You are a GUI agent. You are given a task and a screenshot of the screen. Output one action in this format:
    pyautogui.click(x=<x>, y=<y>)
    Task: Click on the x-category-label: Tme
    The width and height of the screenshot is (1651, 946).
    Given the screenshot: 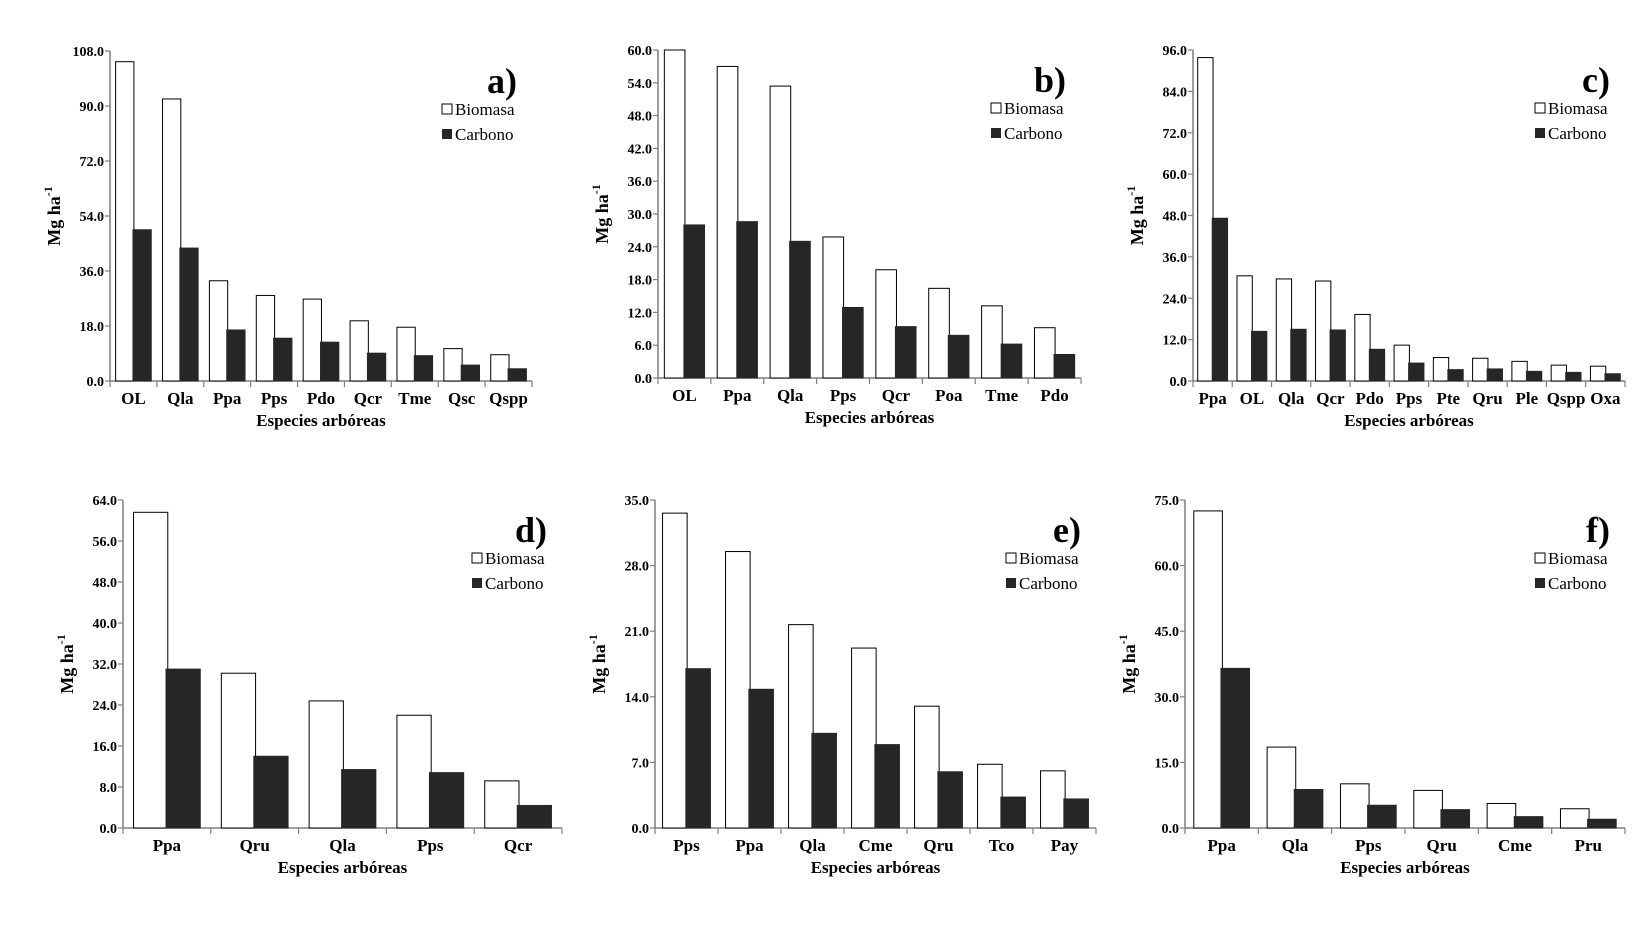 What is the action you would take?
    pyautogui.click(x=1002, y=395)
    